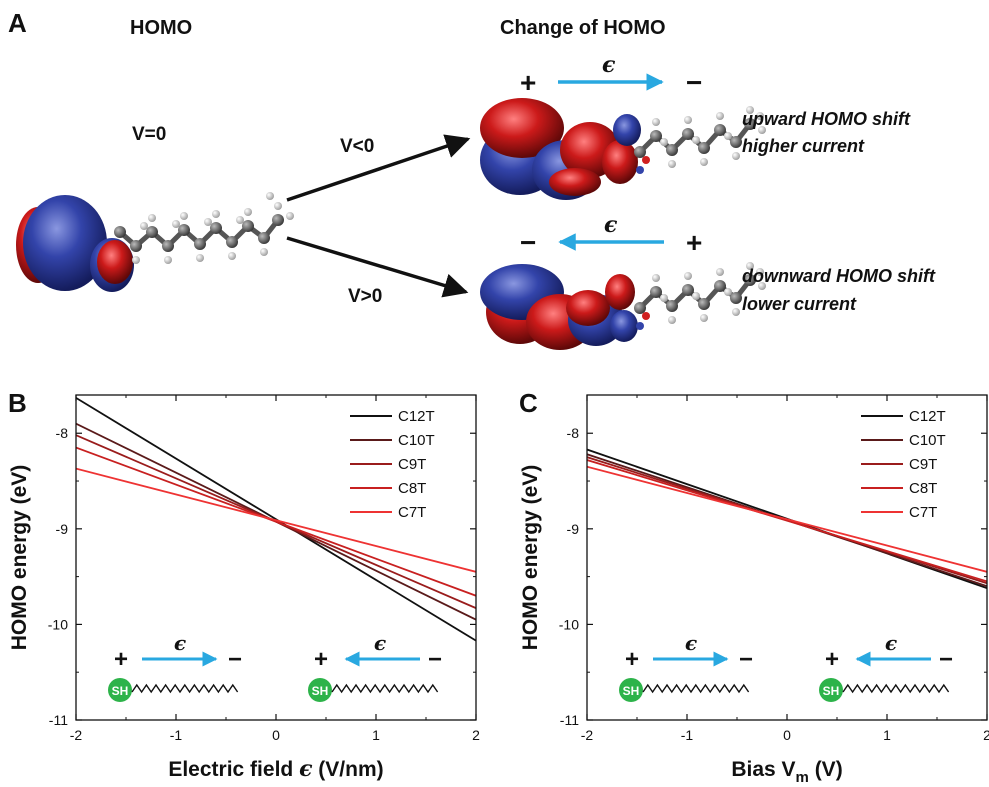 The height and width of the screenshot is (787, 989). I want to click on panel-label-b: B, so click(17, 403).